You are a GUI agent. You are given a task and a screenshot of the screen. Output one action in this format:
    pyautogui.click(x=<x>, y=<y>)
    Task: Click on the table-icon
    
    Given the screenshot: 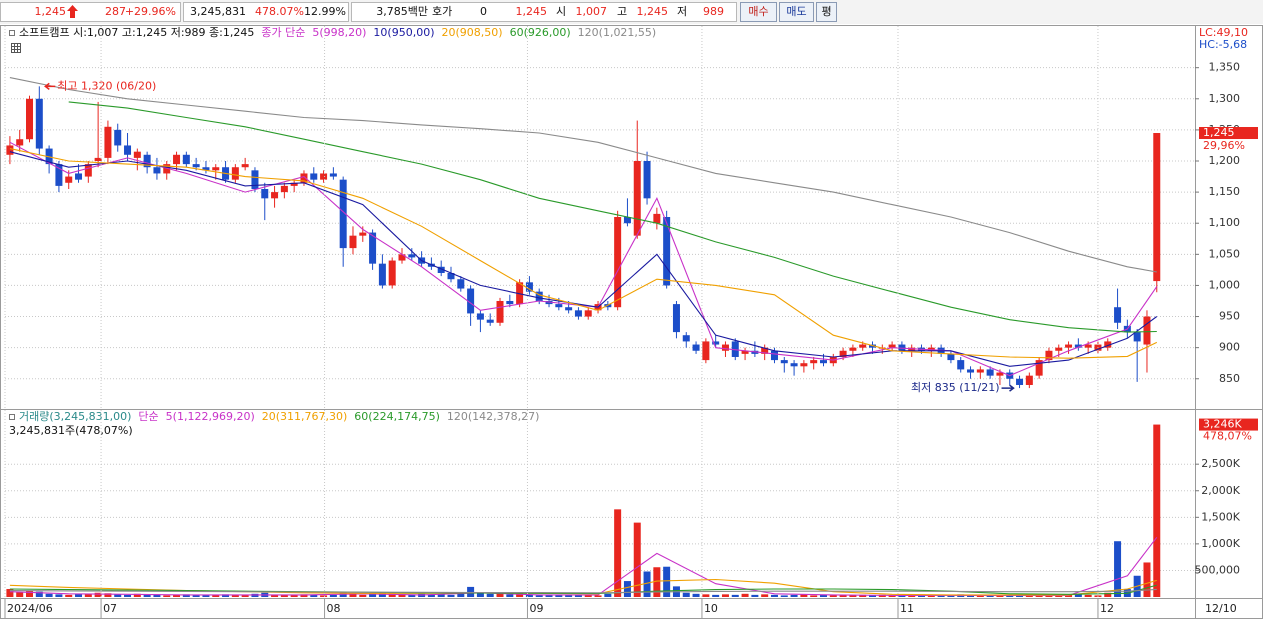 What is the action you would take?
    pyautogui.click(x=16, y=48)
    